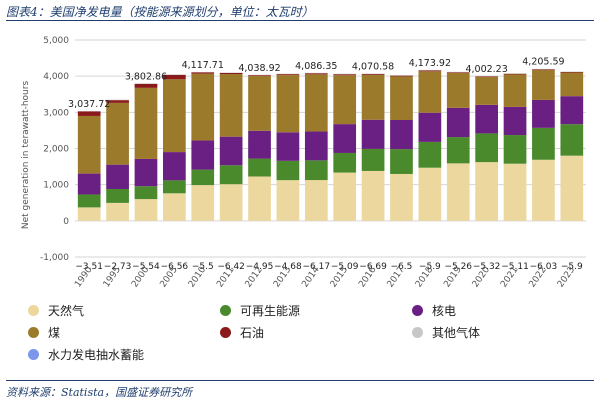 The height and width of the screenshot is (408, 600). Describe the element at coordinates (458, 267) in the screenshot. I see `pumped-storage-label: −5.26` at that location.